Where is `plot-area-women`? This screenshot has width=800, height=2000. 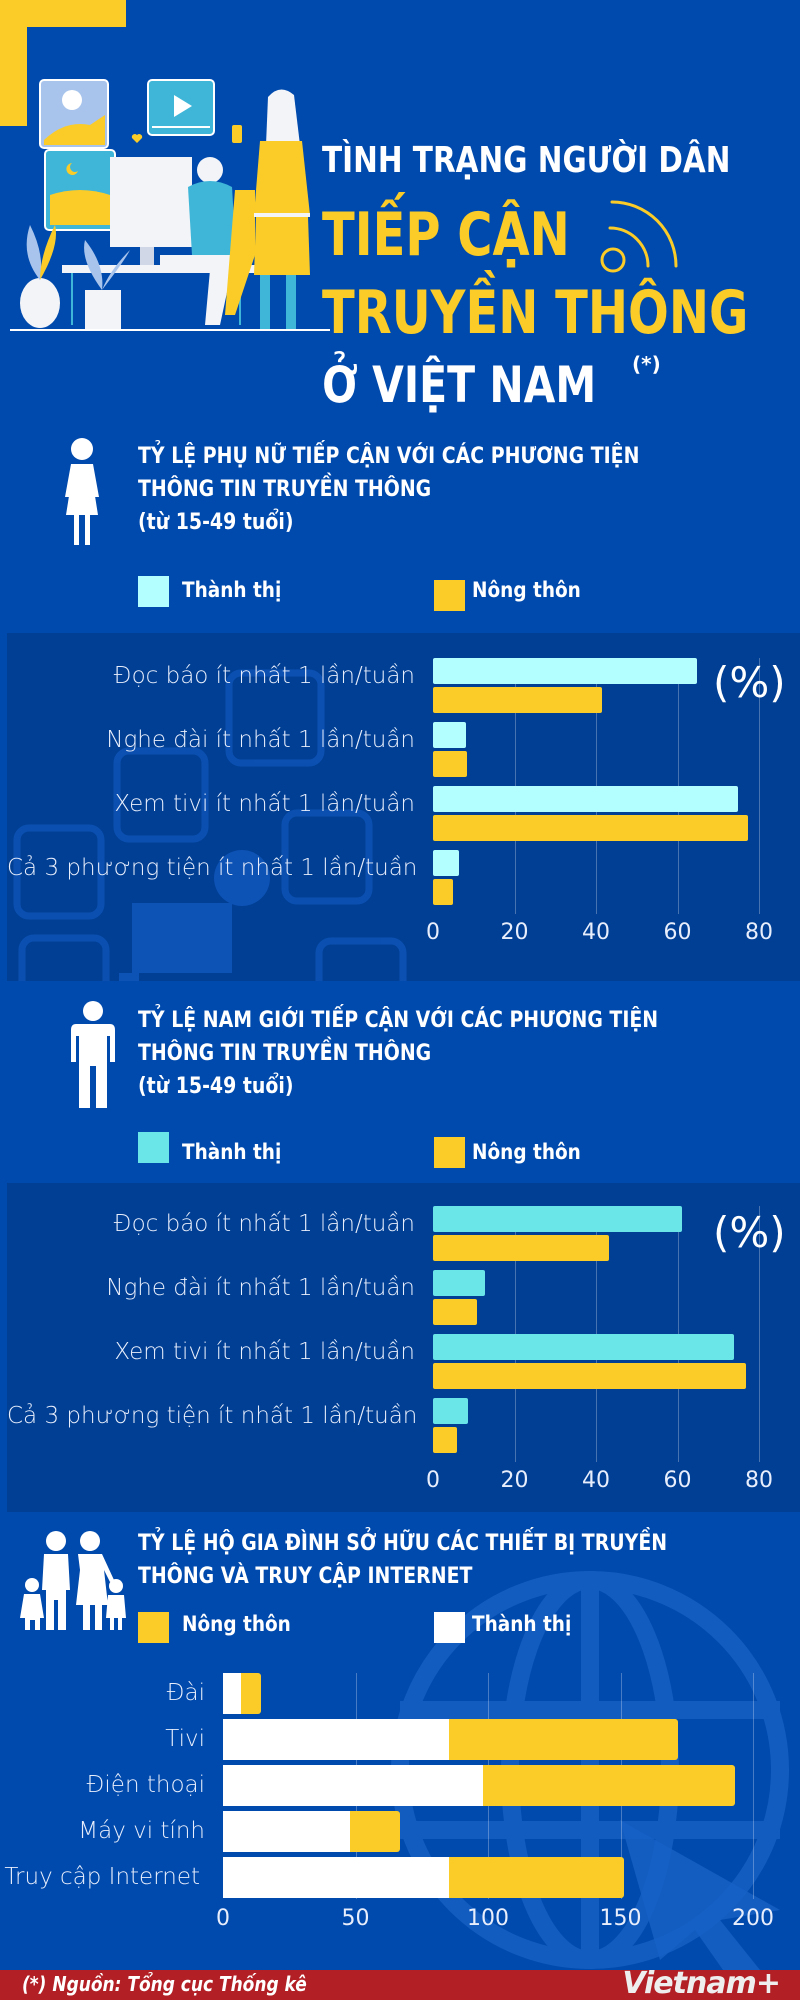 plot-area-women is located at coordinates (598, 786).